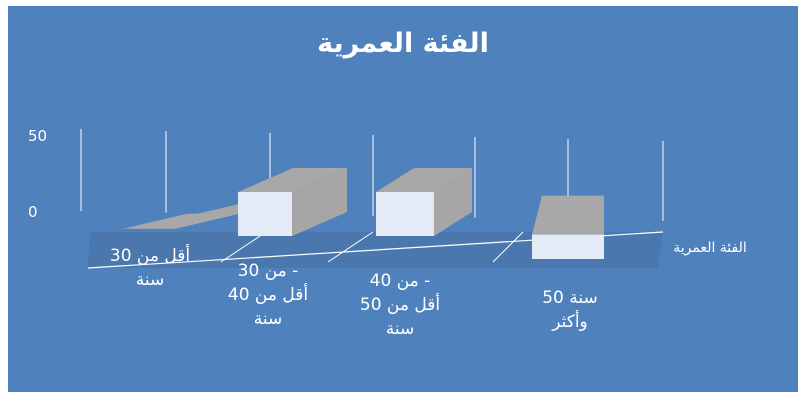  I want to click on x-tick-label: أقل من 50, so click(400, 304).